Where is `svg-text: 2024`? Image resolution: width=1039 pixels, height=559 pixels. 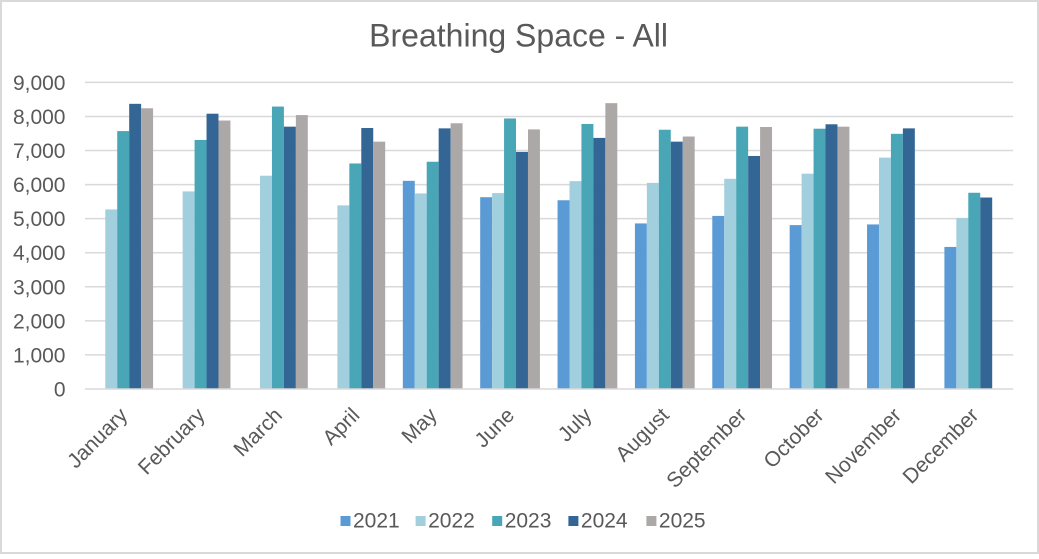 svg-text: 2024 is located at coordinates (604, 521).